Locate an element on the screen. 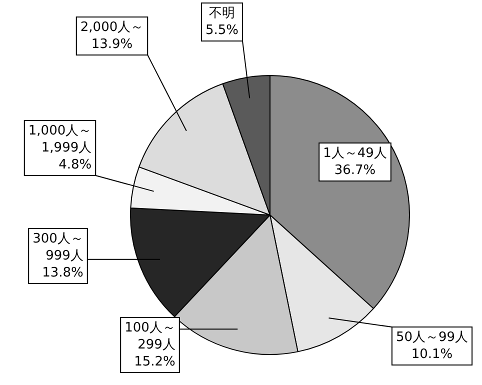  slice-label: 100人～299人 is located at coordinates (150, 336).